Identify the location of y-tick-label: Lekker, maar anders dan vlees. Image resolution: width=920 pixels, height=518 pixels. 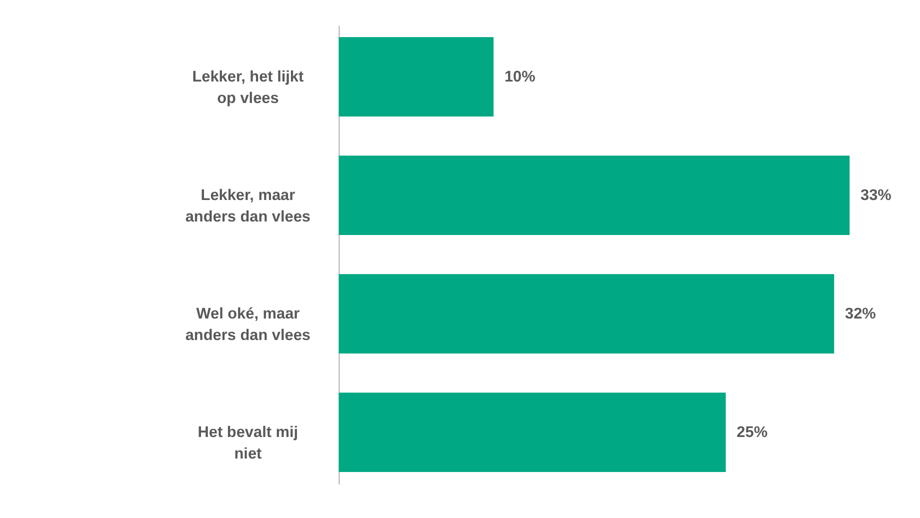
(248, 206).